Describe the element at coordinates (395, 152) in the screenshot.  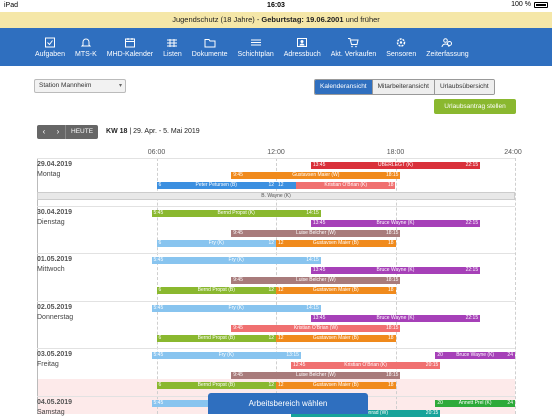
I see `hour-label: 18:00` at that location.